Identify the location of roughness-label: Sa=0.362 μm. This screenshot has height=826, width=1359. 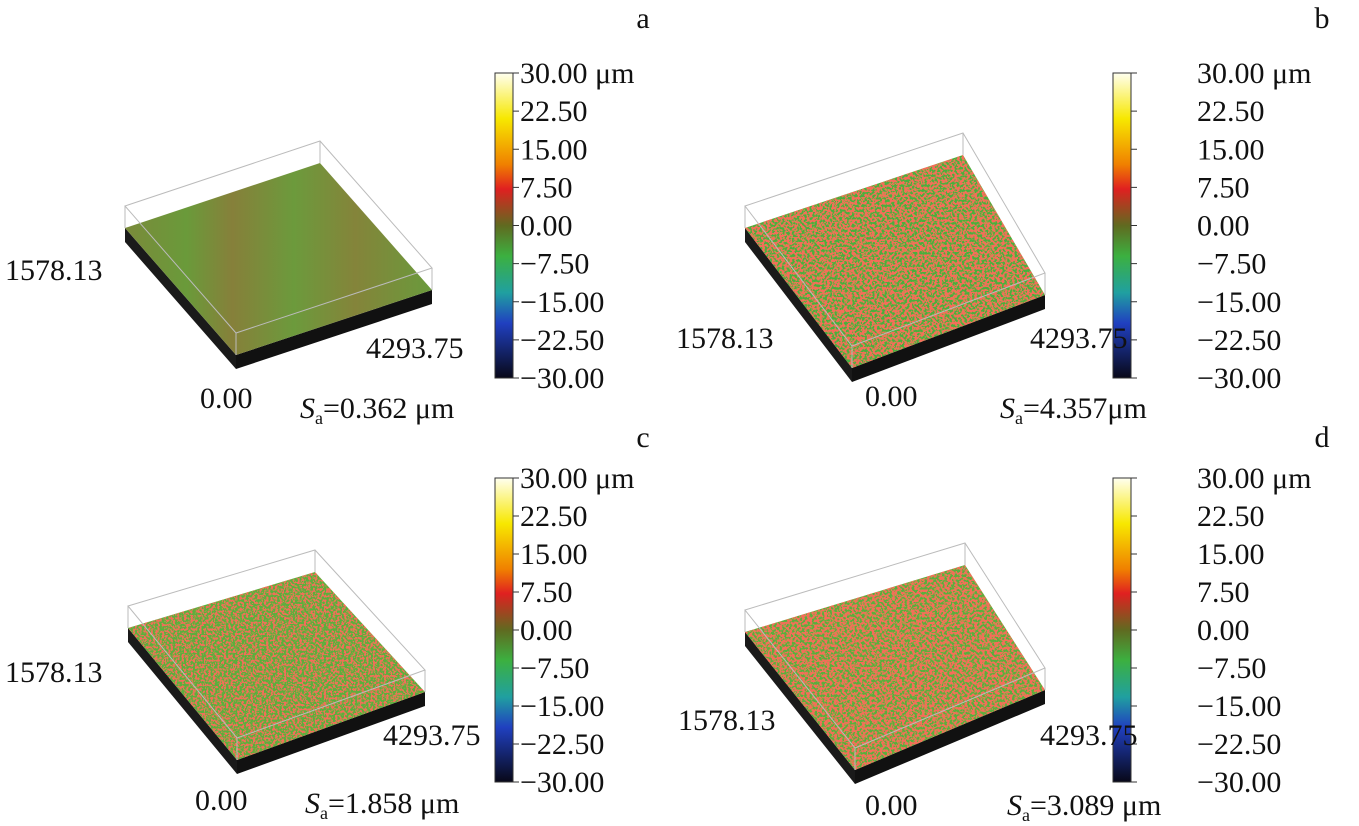
(377, 410).